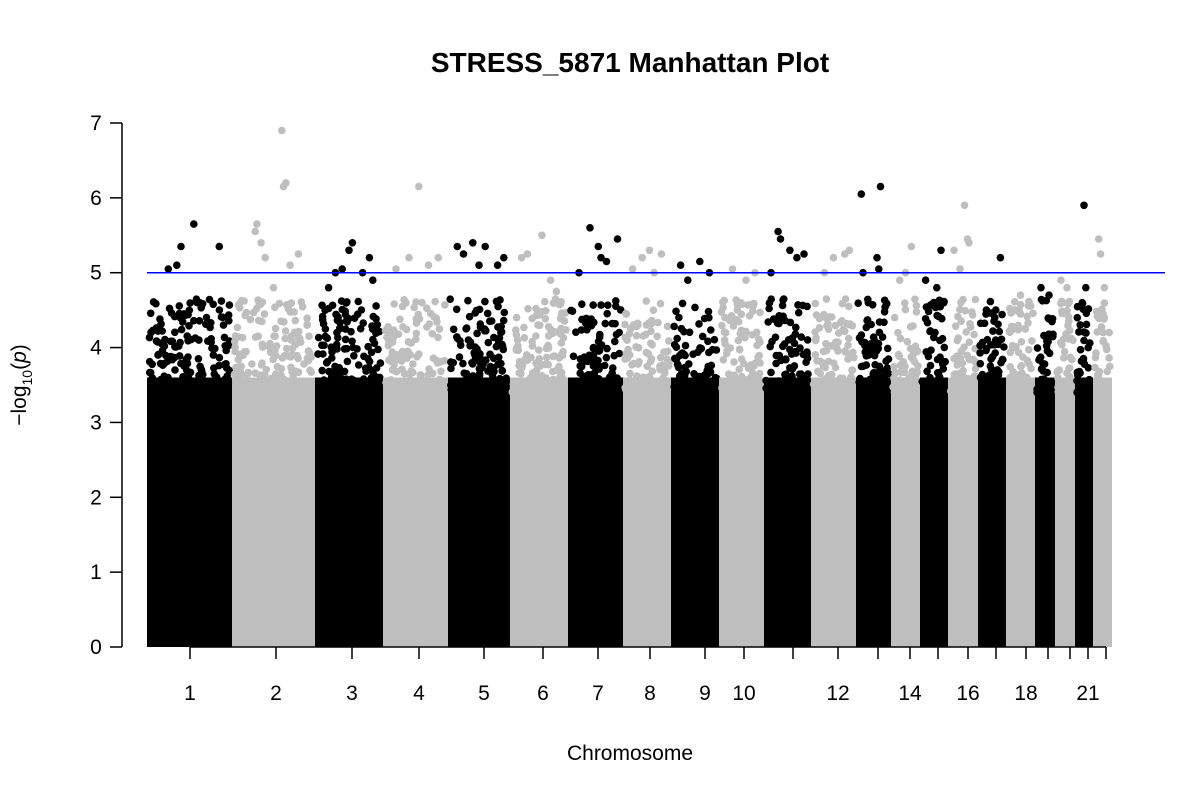  What do you see at coordinates (963, 424) in the screenshot?
I see `chromosome-16-points` at bounding box center [963, 424].